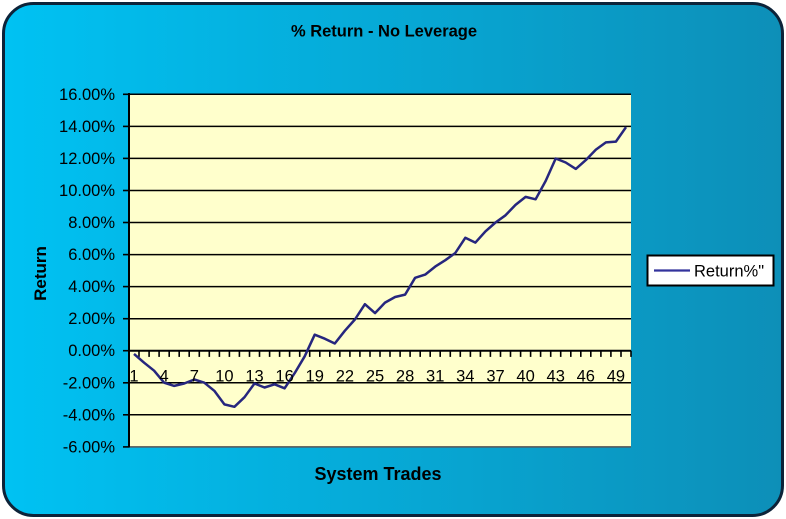  Describe the element at coordinates (345, 377) in the screenshot. I see `svg-text: 22` at that location.